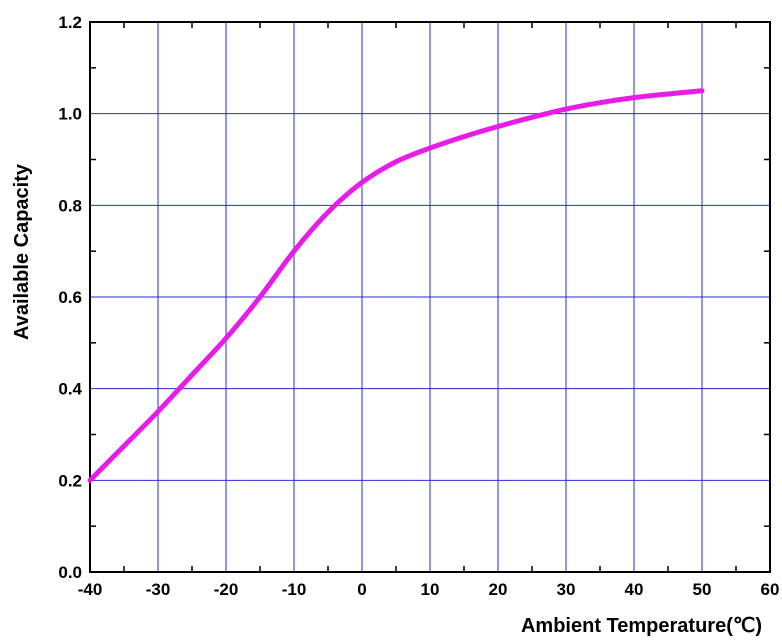  I want to click on x-tick-label: 10, so click(430, 589).